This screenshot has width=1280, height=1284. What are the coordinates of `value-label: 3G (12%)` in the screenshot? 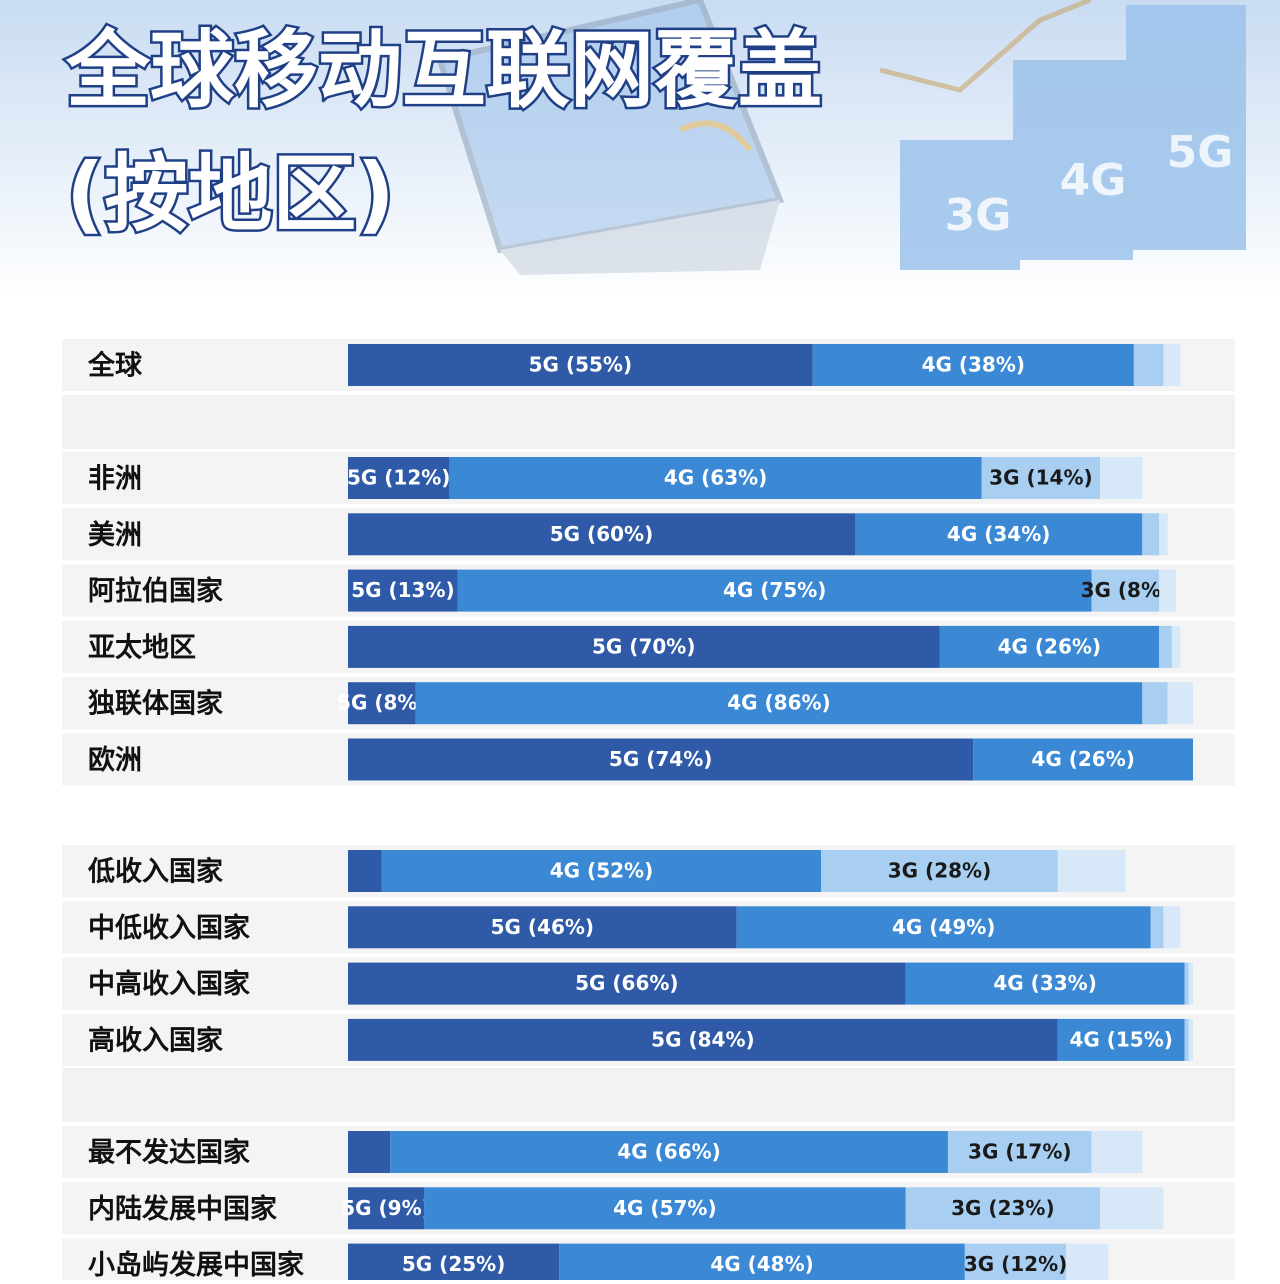 It's located at (1015, 1264).